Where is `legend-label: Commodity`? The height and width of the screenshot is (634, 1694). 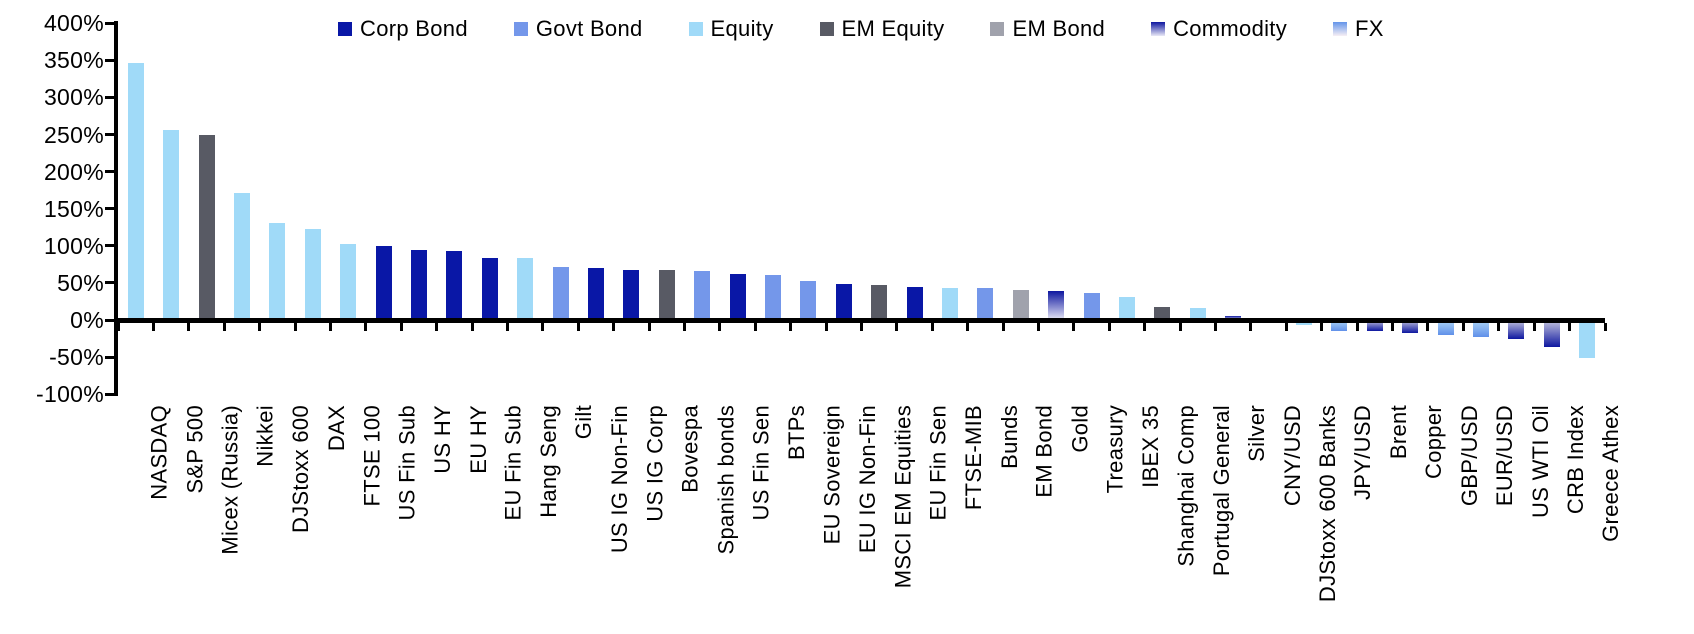 legend-label: Commodity is located at coordinates (1230, 28).